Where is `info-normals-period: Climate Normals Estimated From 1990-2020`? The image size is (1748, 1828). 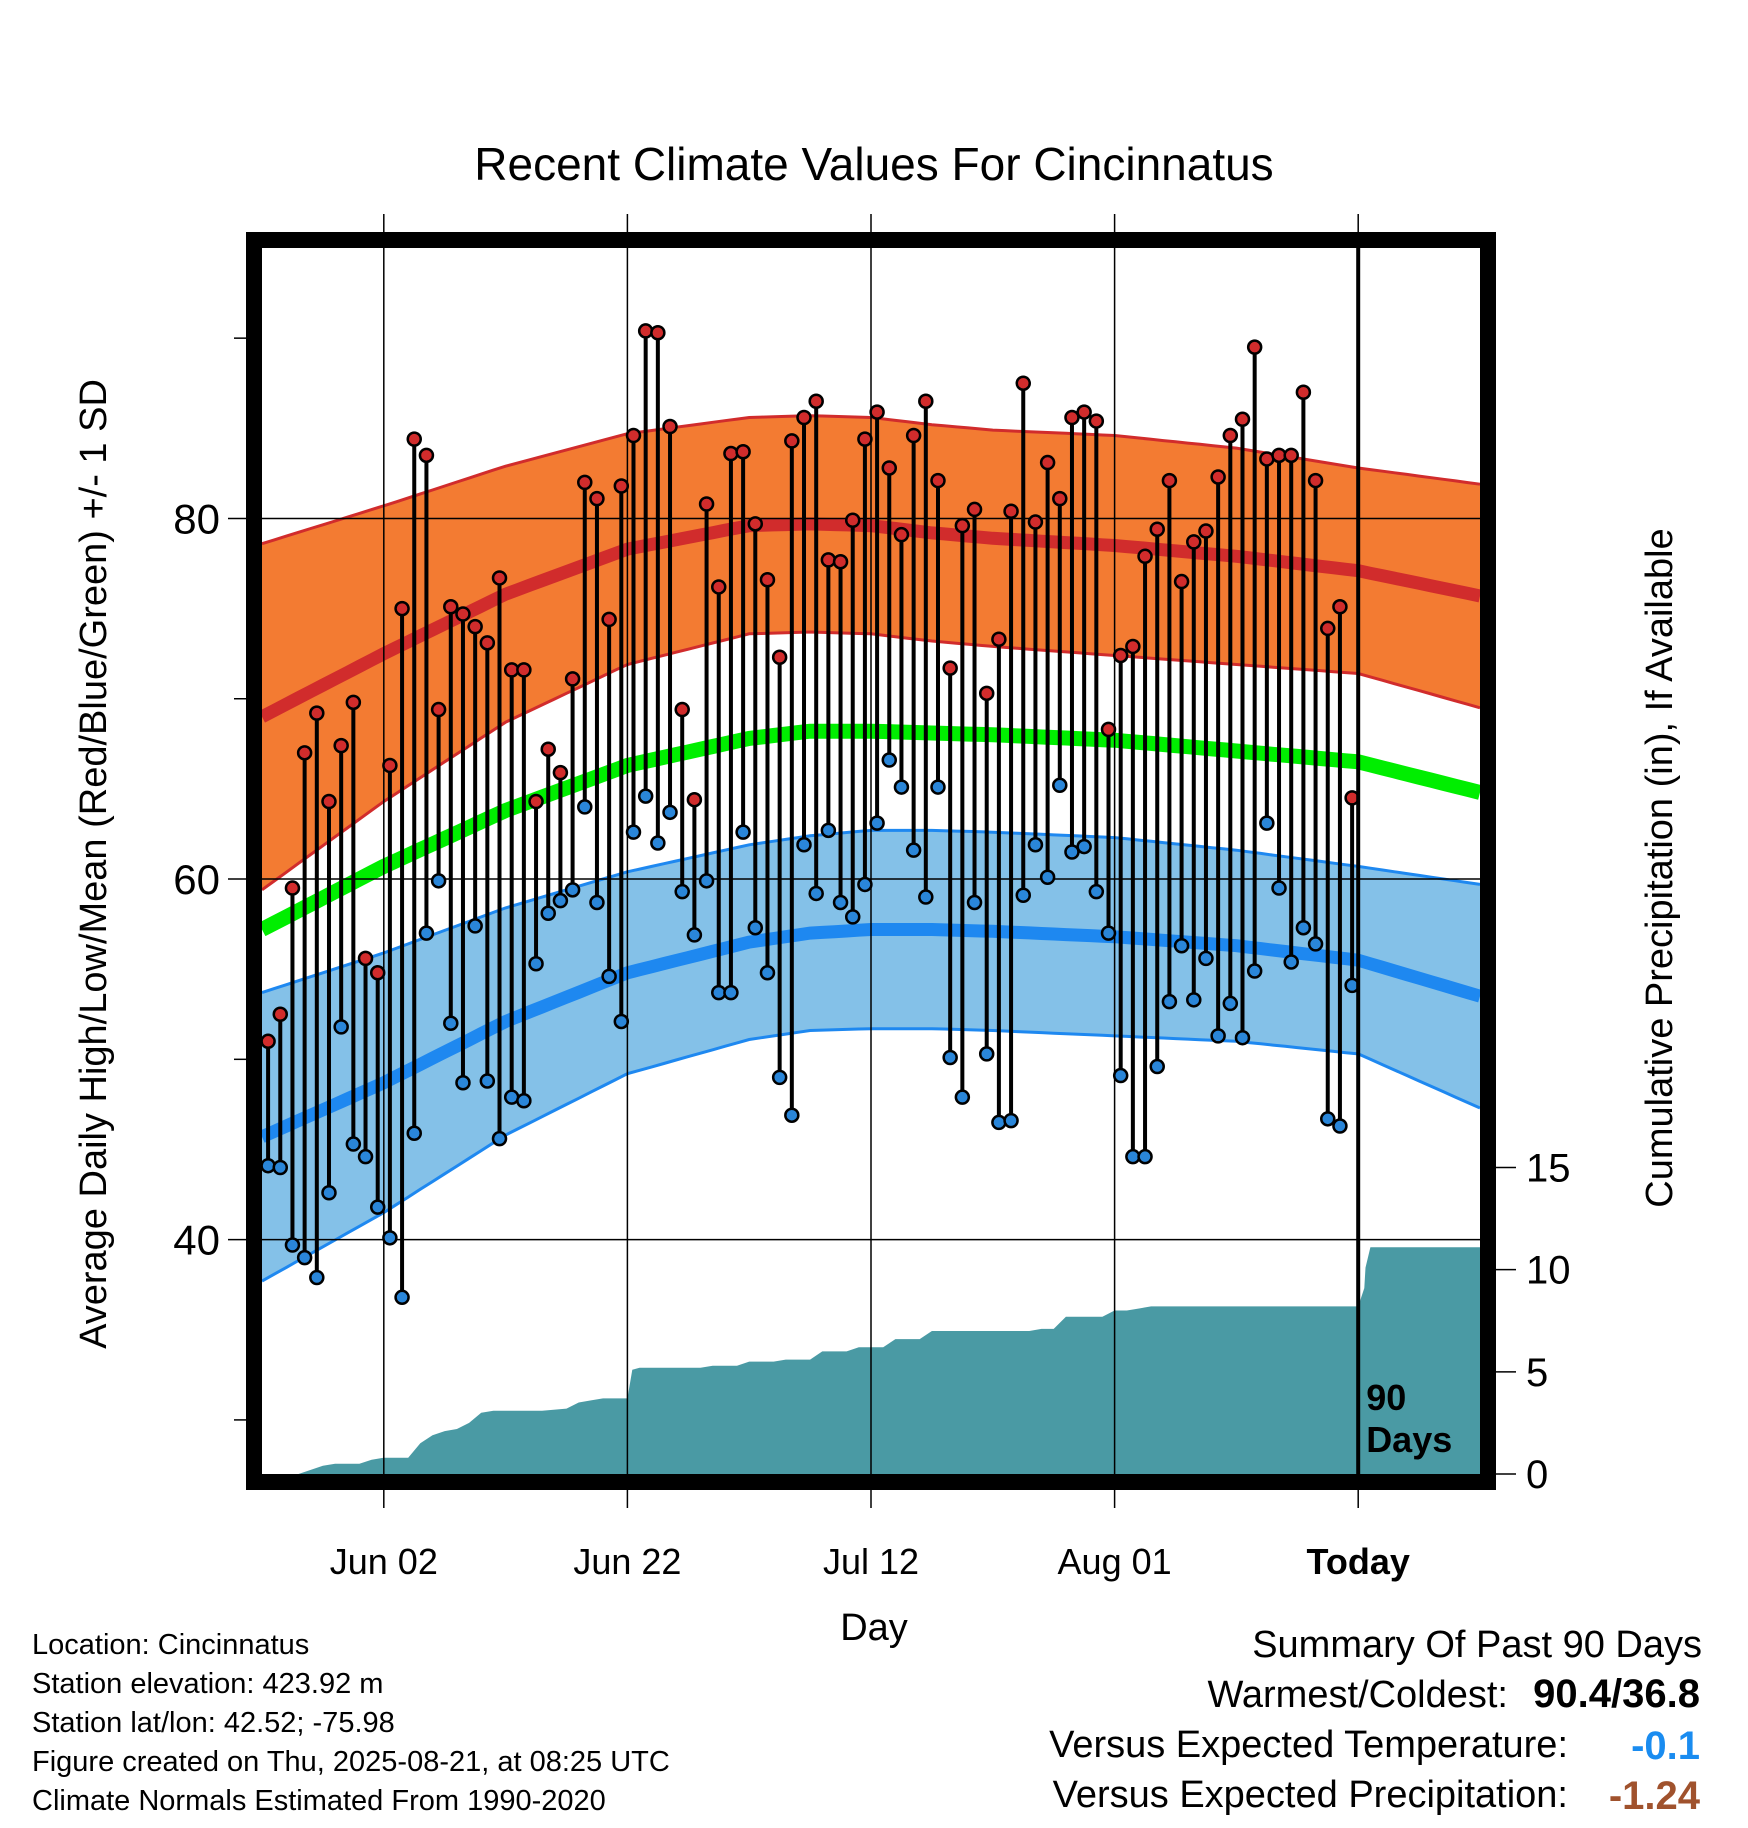 info-normals-period: Climate Normals Estimated From 1990-2020 is located at coordinates (319, 1801).